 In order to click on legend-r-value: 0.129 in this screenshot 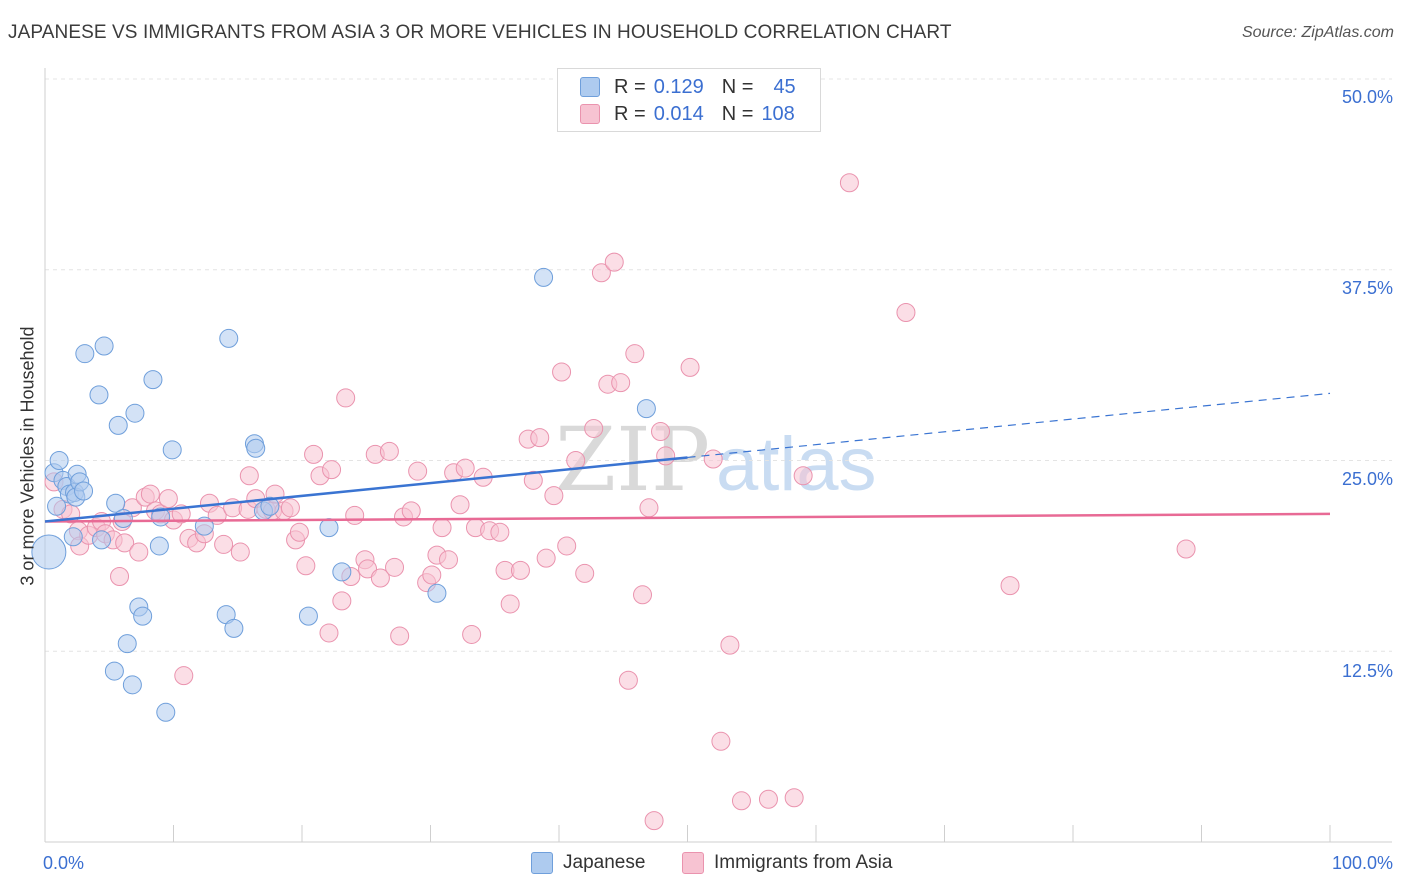, I will do `click(678, 86)`.